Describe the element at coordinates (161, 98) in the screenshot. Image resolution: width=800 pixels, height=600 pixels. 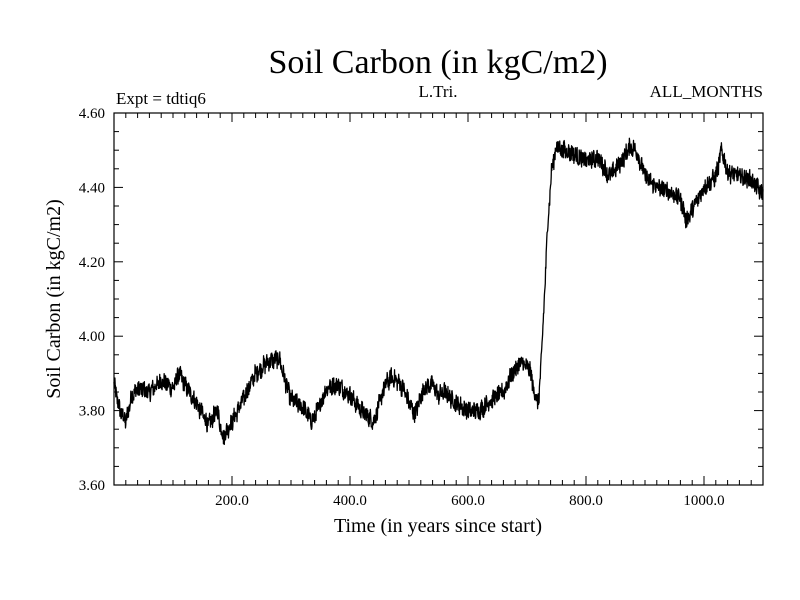
I see `experiment-label: Expt = tdtiq6` at that location.